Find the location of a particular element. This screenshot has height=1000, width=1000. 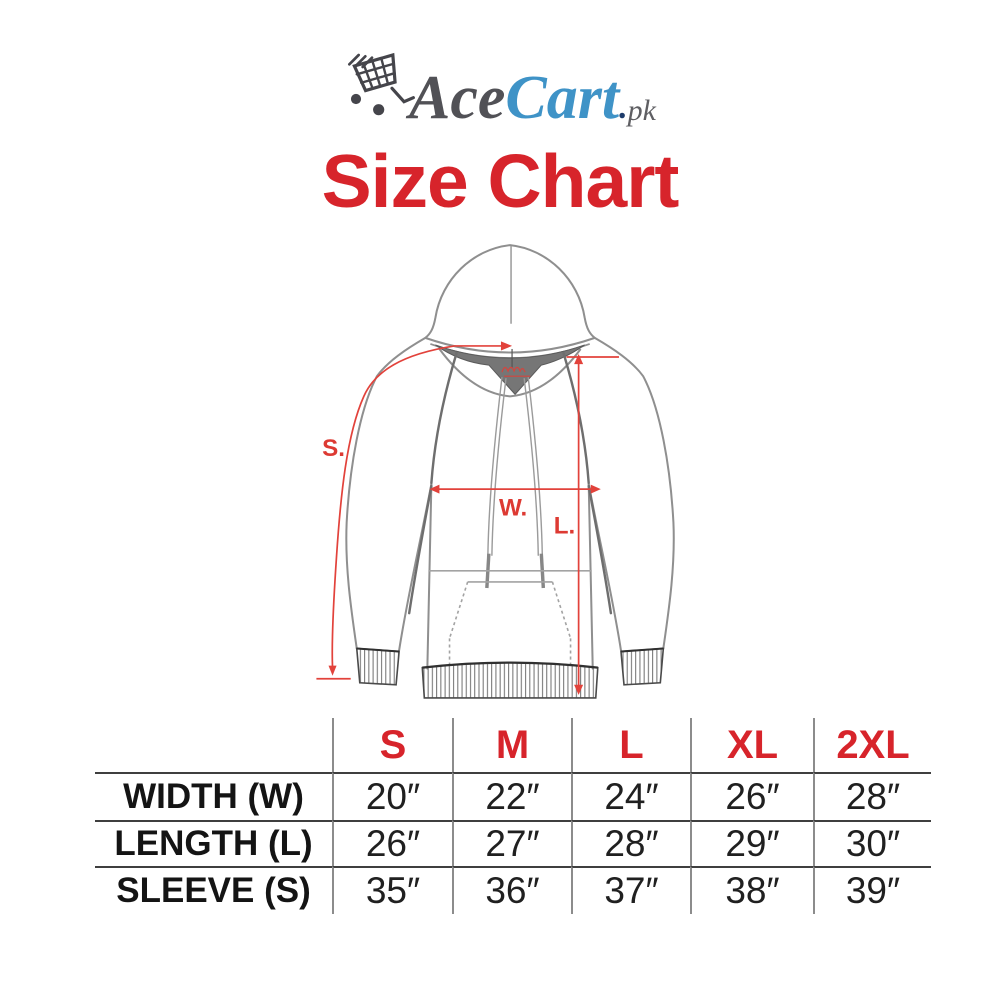

row-label-length: LENGTH (L) is located at coordinates (213, 843).